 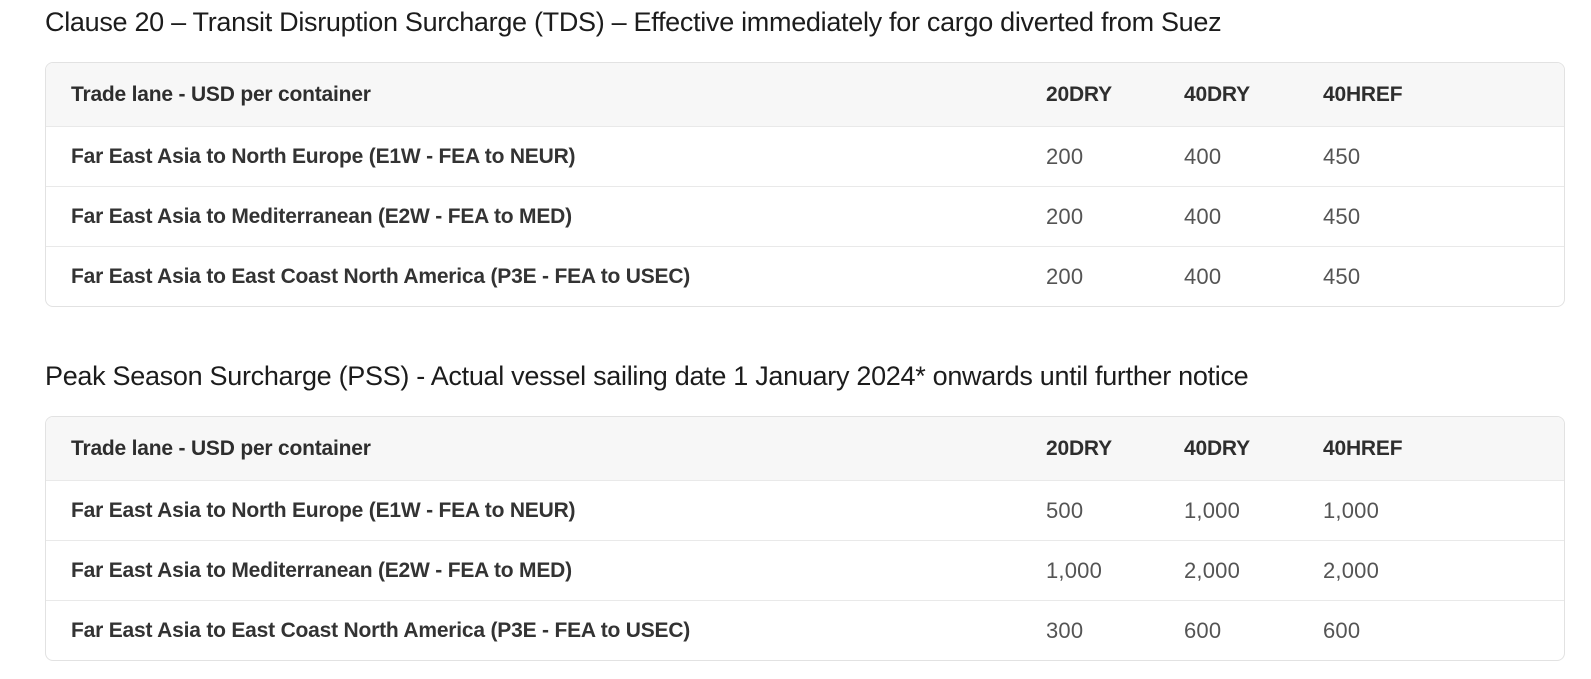 What do you see at coordinates (1065, 630) in the screenshot?
I see `rate-cell-20dry: 300` at bounding box center [1065, 630].